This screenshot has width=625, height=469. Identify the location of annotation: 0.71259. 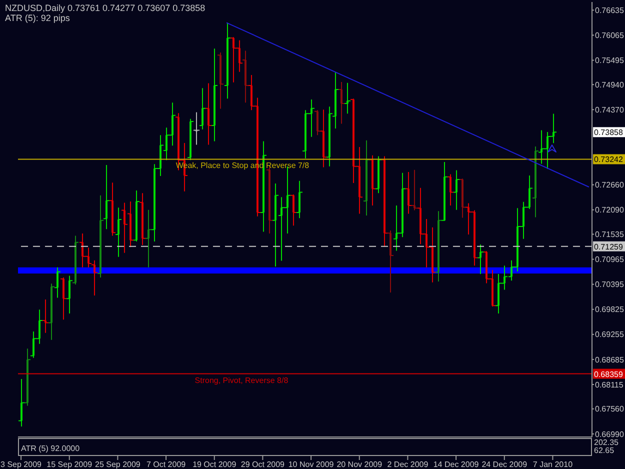
(609, 247).